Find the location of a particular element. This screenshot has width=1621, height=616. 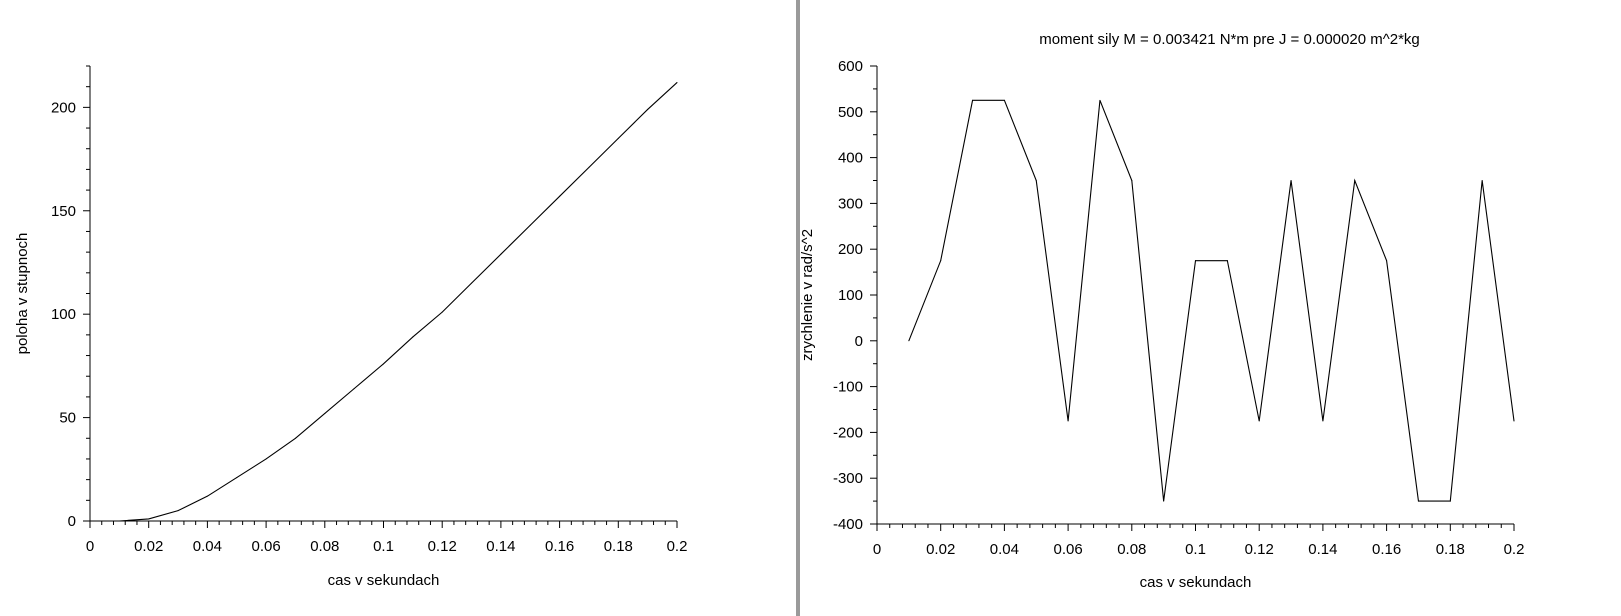

y-tick-label: -400 is located at coordinates (848, 524).